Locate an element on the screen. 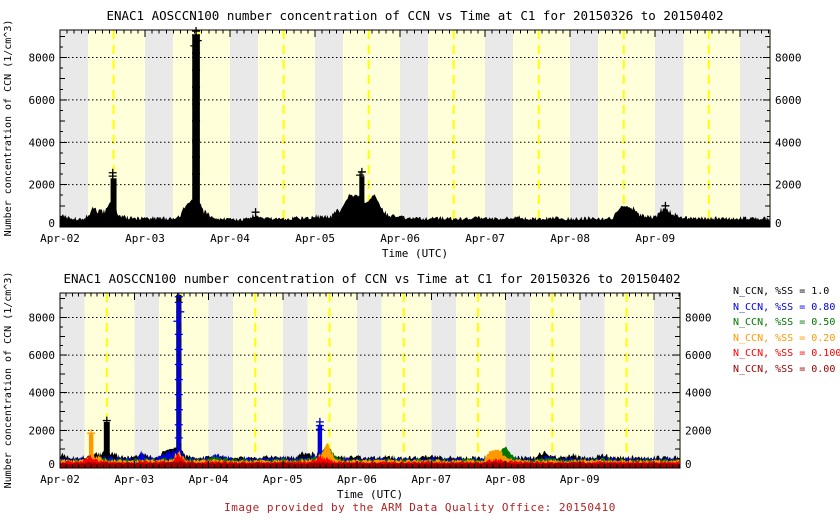 Image resolution: width=840 pixels, height=520 pixels. bottom-chart-xlabel: Time (UTC) is located at coordinates (370, 494).